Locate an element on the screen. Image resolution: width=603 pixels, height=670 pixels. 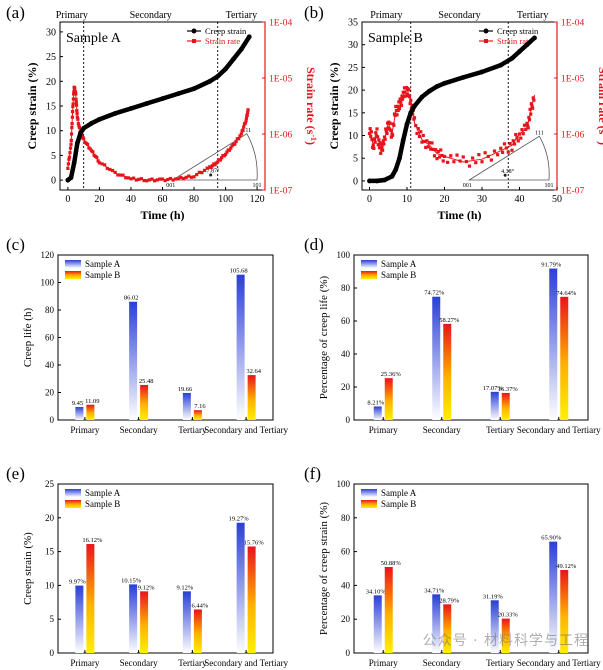
x-tick-label: Secondary is located at coordinates (139, 663).